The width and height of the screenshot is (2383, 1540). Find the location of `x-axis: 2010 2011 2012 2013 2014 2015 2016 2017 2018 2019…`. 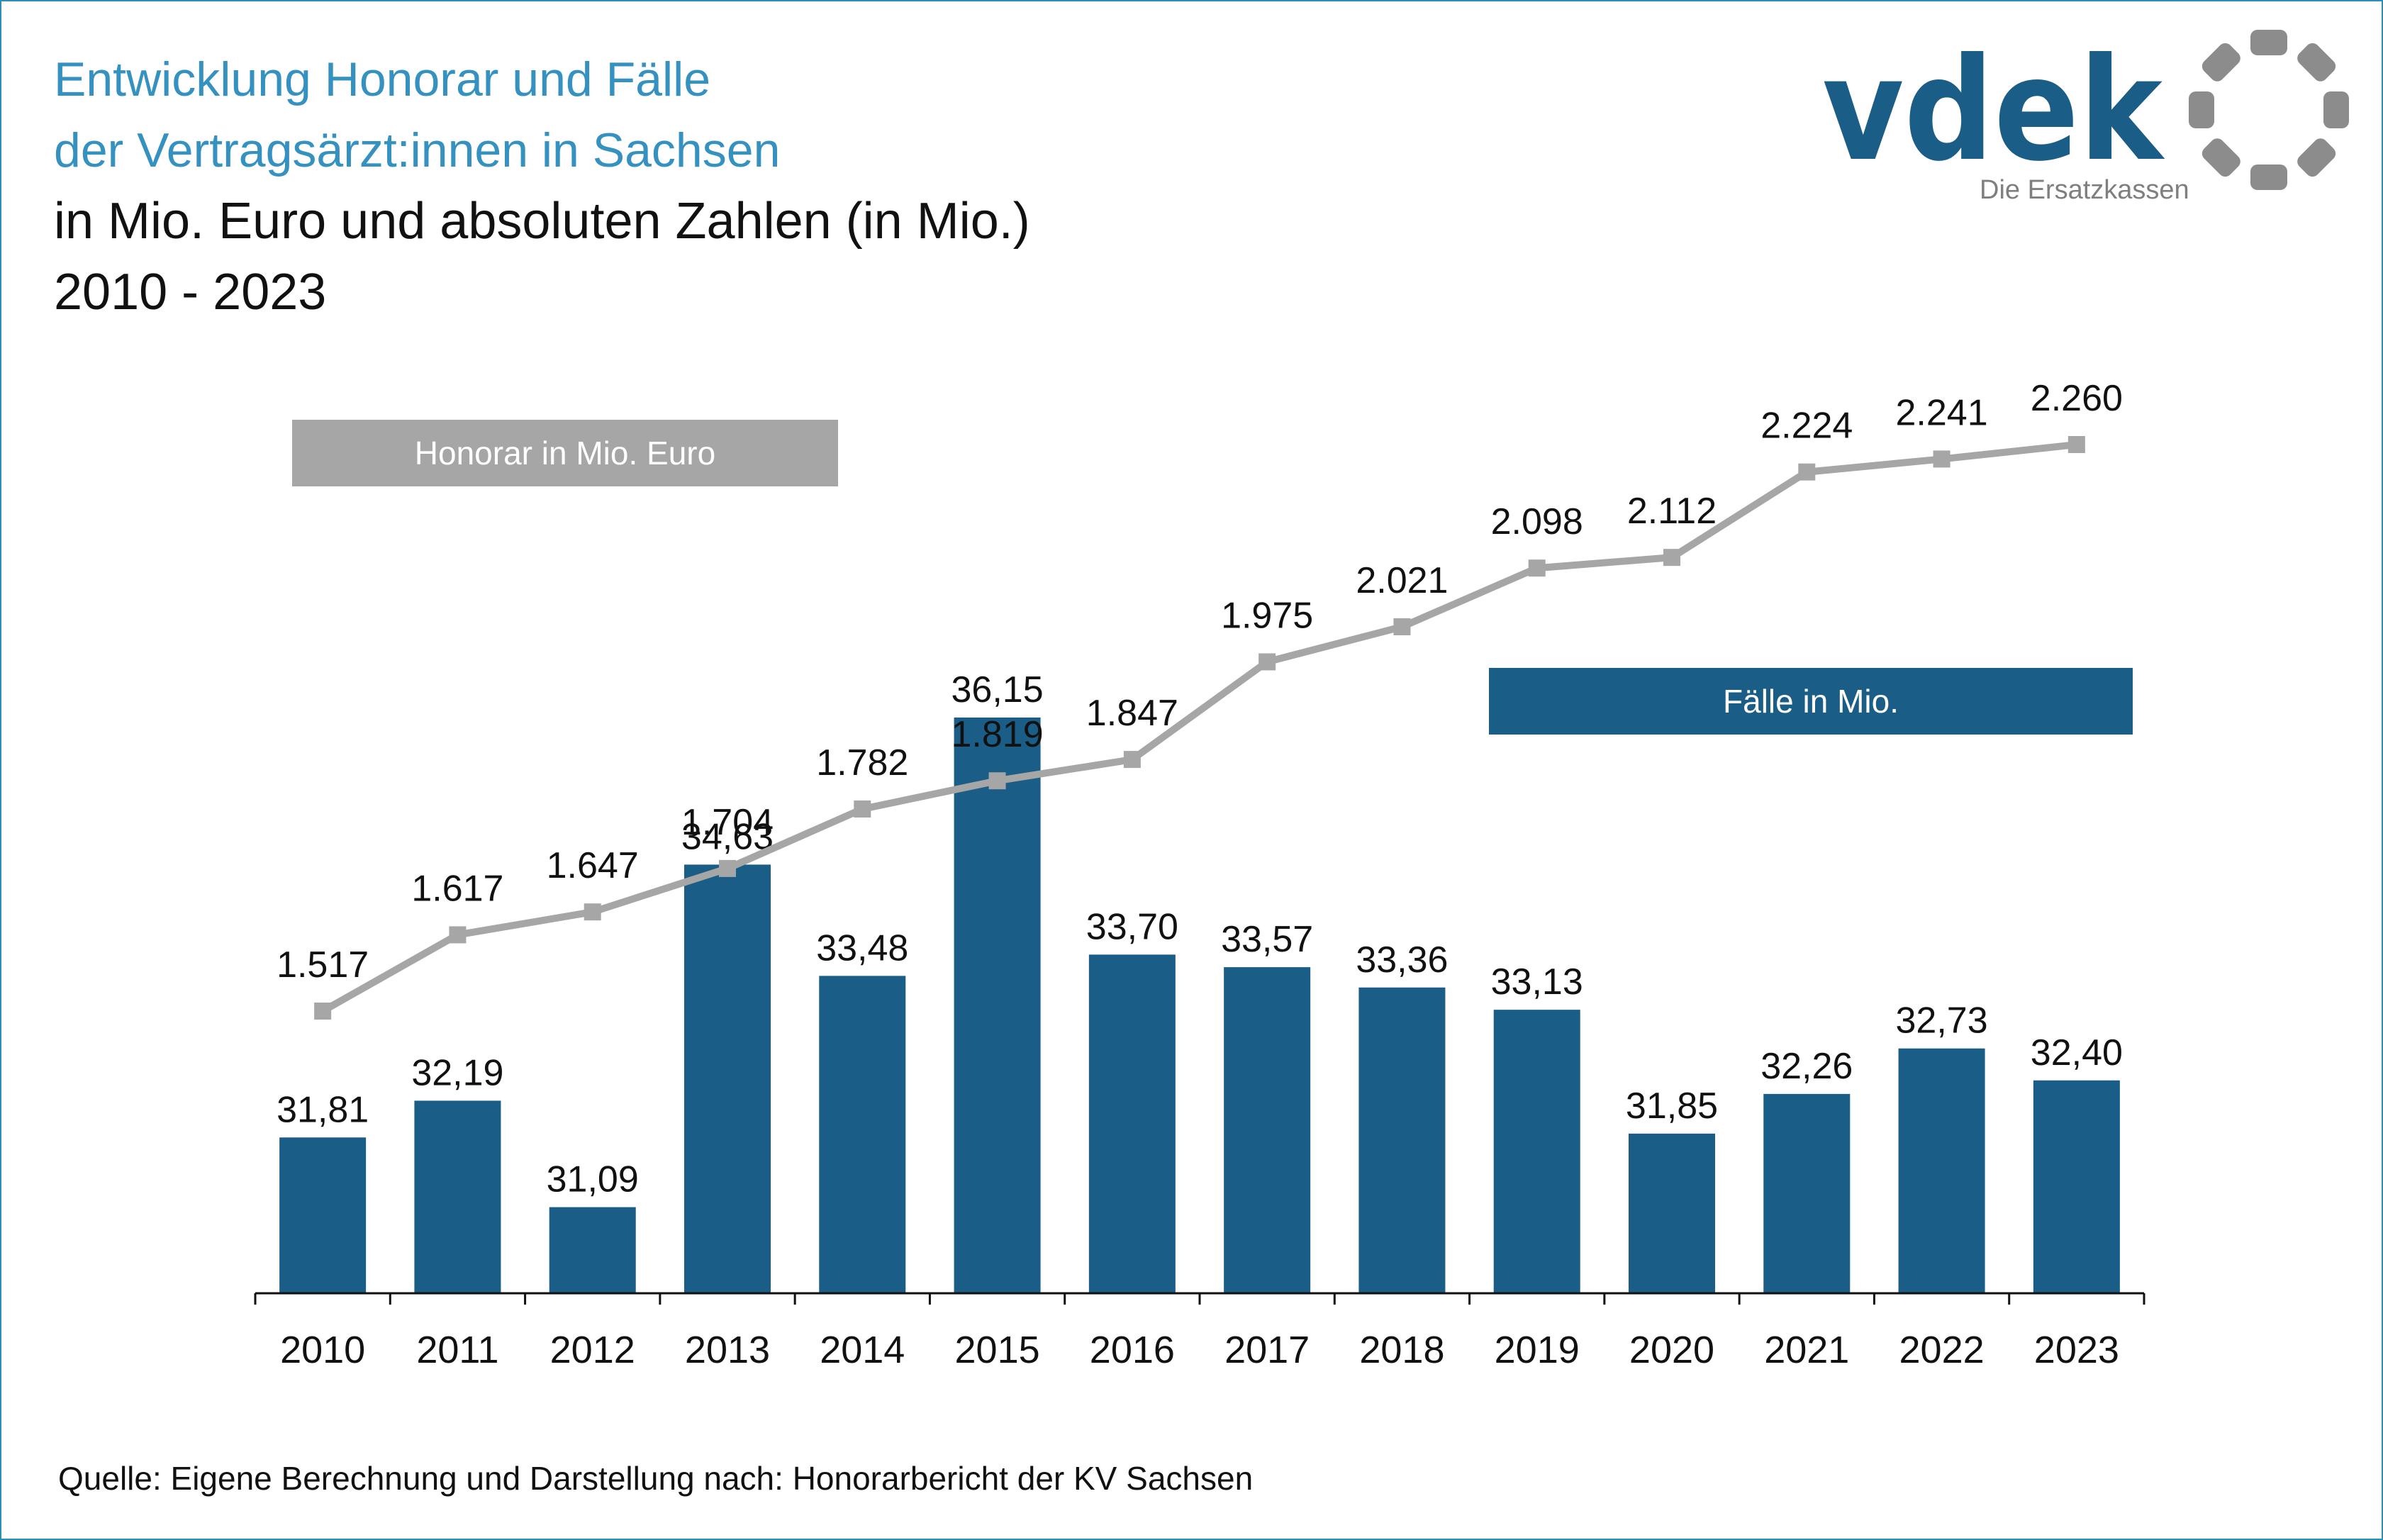

x-axis: 2010 2011 2012 2013 2014 2015 2016 2017 2018 2019… is located at coordinates (1199, 1331).